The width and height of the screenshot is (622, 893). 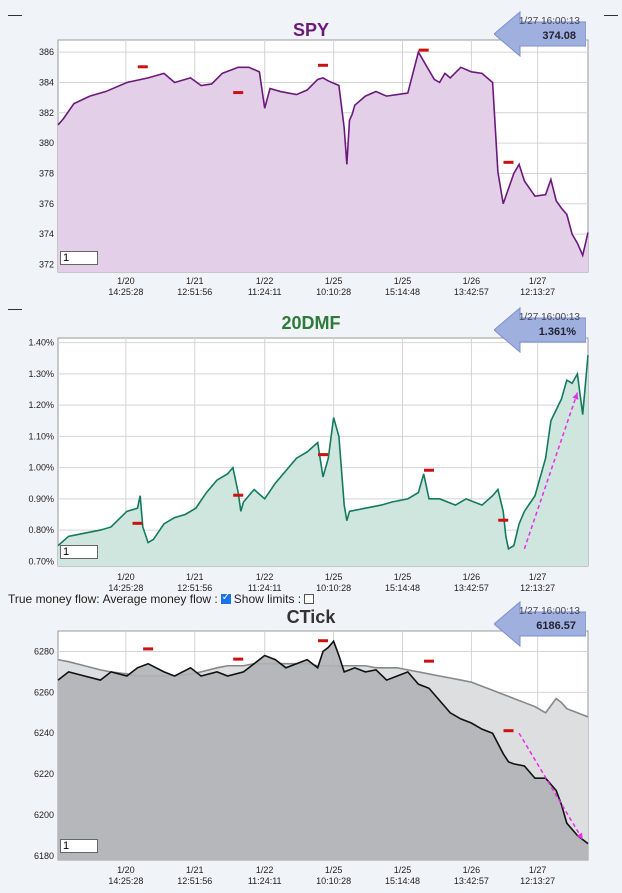 What do you see at coordinates (79, 552) in the screenshot?
I see `dmf-zoom-input: 1` at bounding box center [79, 552].